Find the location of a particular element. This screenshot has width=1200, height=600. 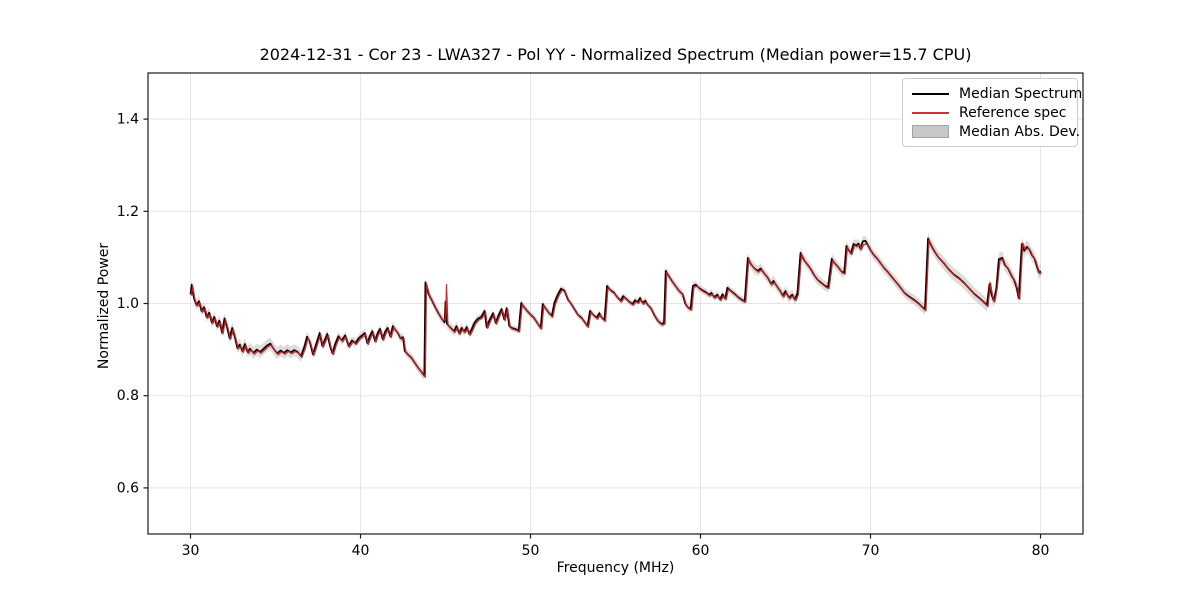

legend-patch-swatch is located at coordinates (930, 131).